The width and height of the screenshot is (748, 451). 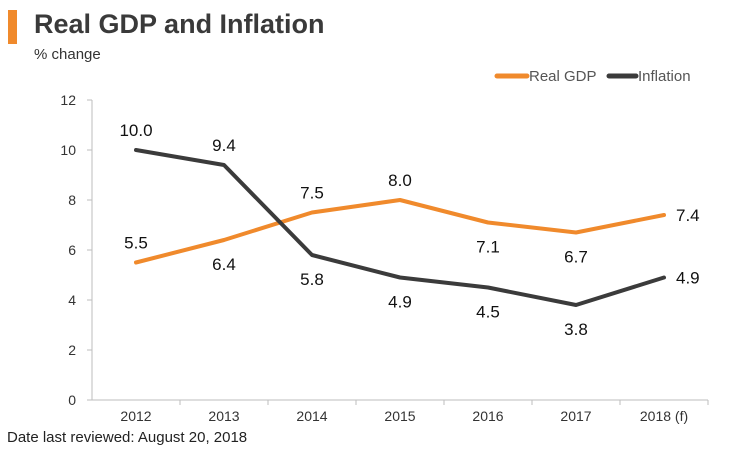 I want to click on legend-label-inflation: Inflation, so click(x=664, y=76).